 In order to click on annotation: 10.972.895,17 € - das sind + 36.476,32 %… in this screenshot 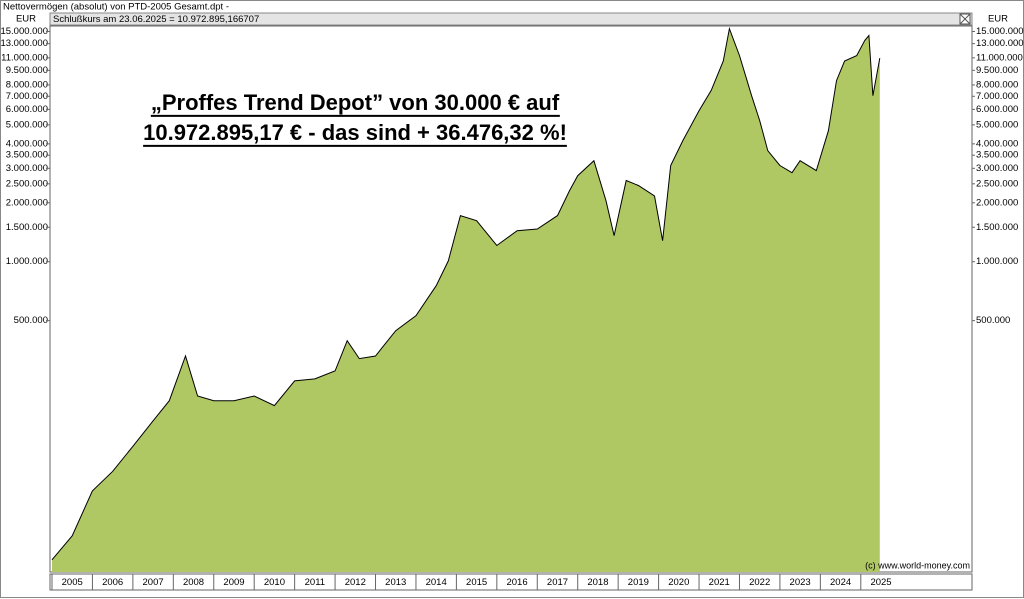, I will do `click(355, 132)`.